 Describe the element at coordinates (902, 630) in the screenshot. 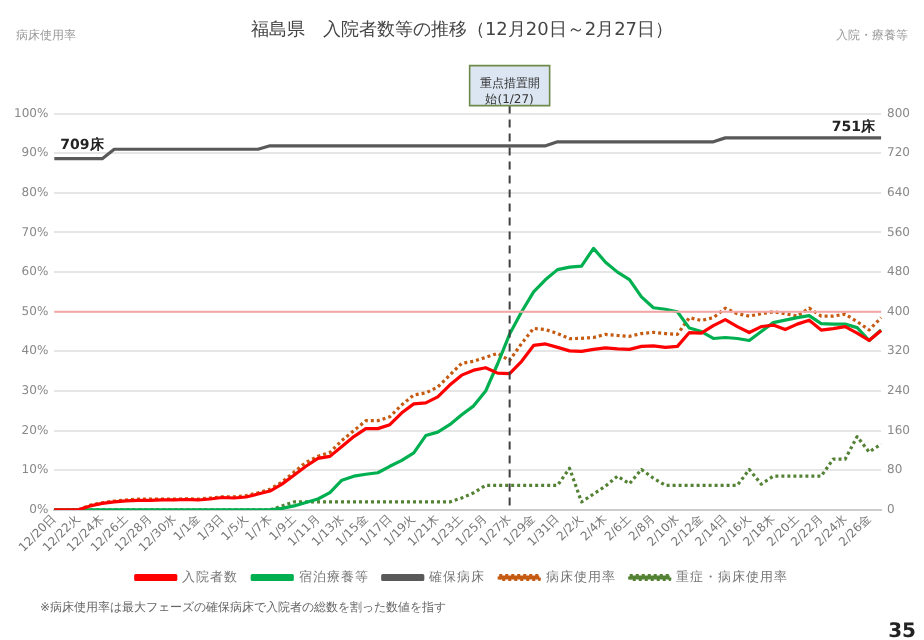

I see `text: 35` at that location.